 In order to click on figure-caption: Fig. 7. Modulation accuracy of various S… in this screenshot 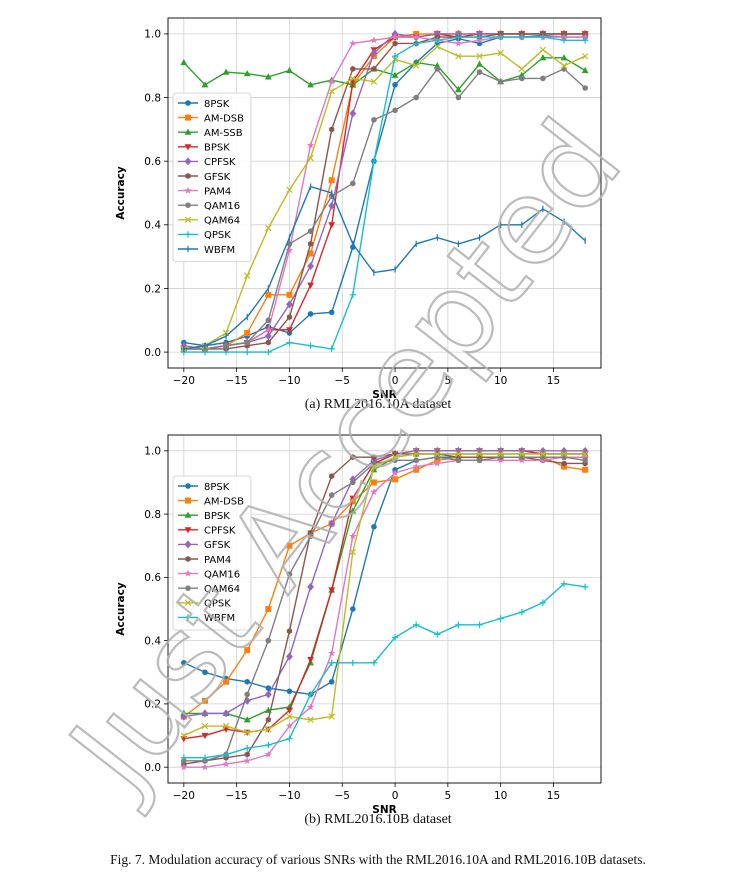, I will do `click(378, 859)`.